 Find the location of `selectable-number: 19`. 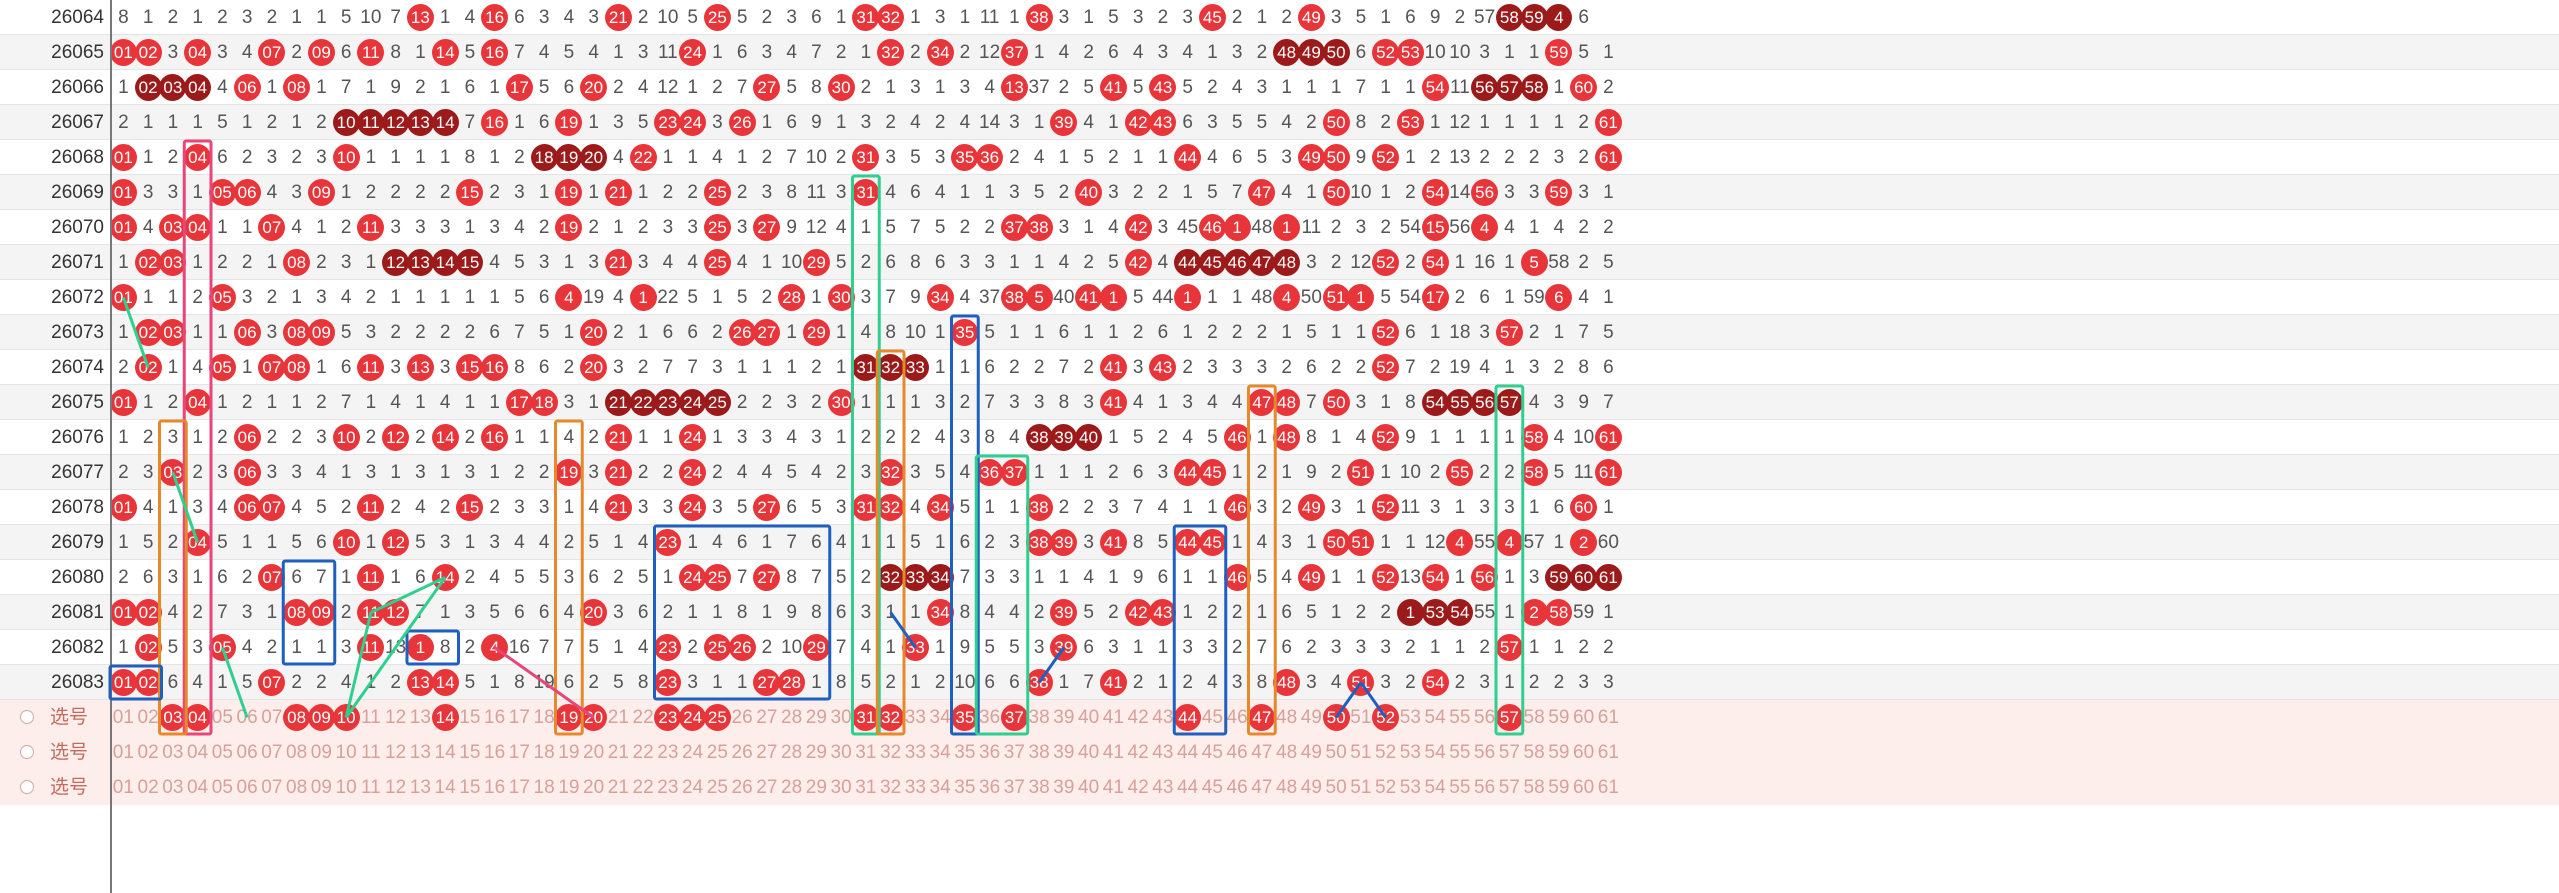

selectable-number: 19 is located at coordinates (569, 787).